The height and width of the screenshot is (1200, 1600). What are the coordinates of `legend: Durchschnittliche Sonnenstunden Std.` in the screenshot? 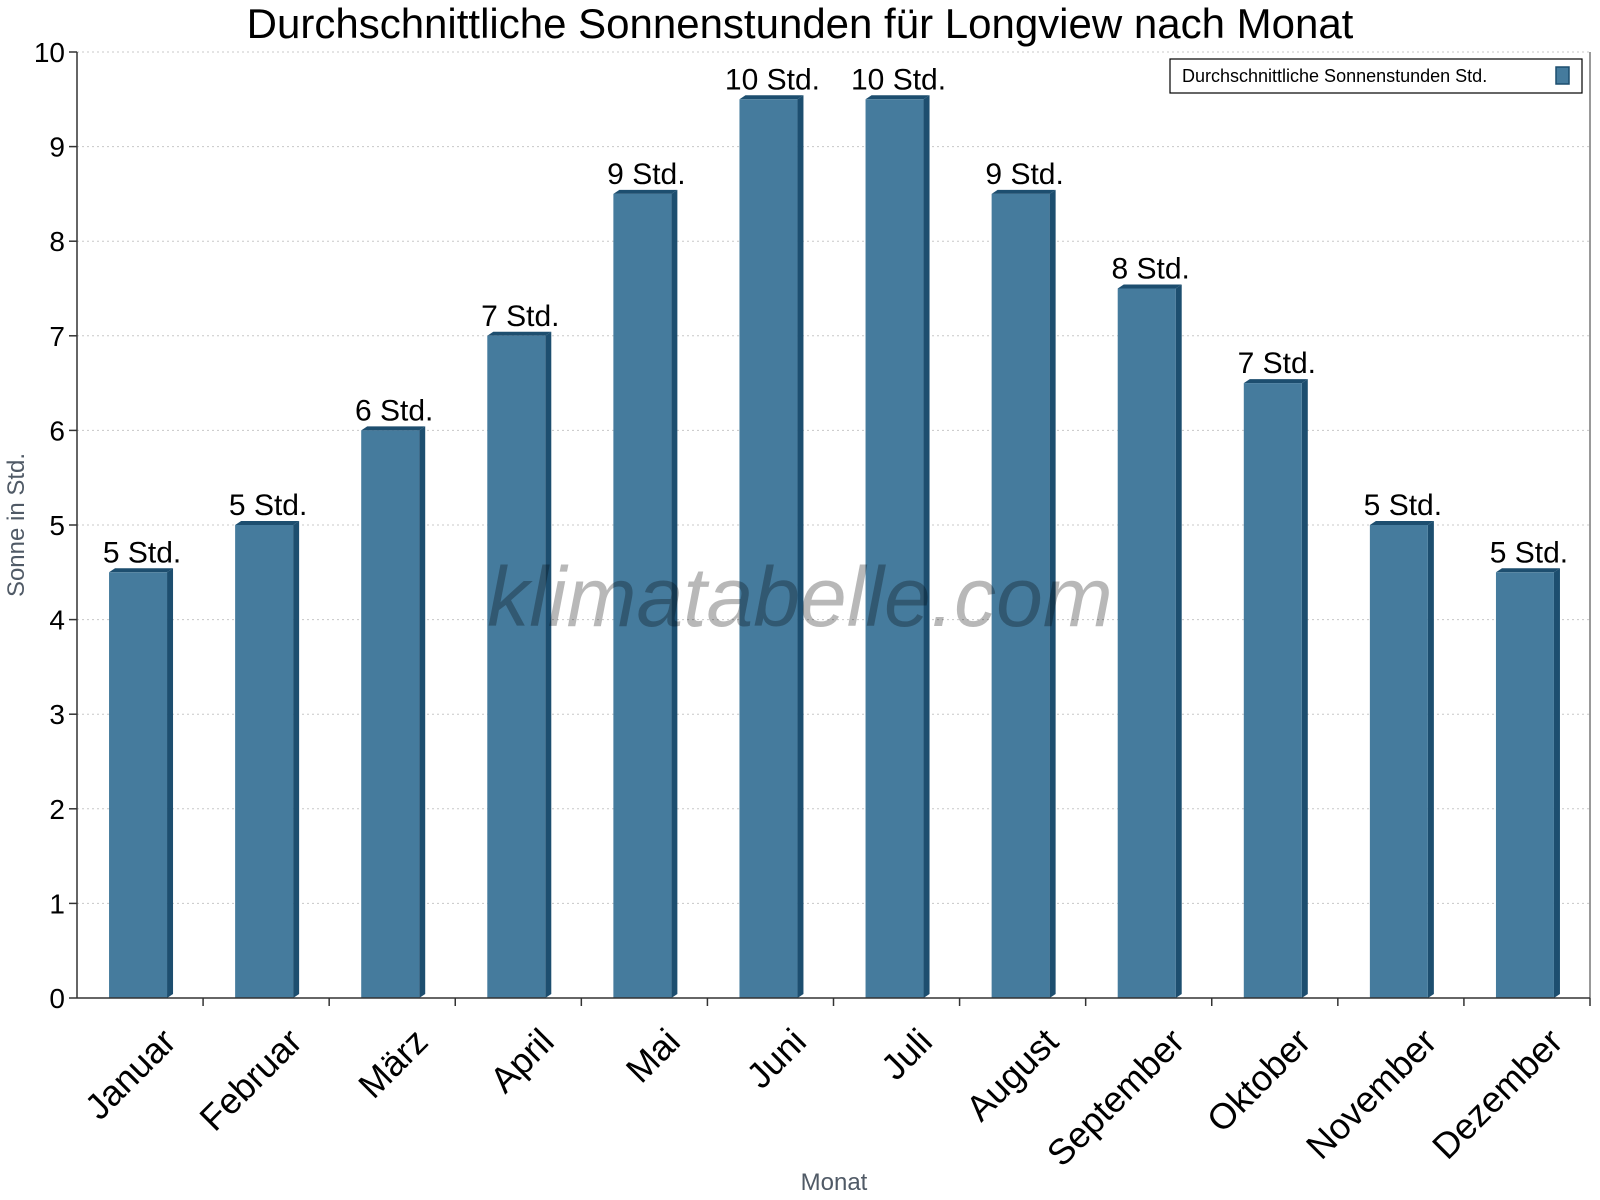 It's located at (1376, 76).